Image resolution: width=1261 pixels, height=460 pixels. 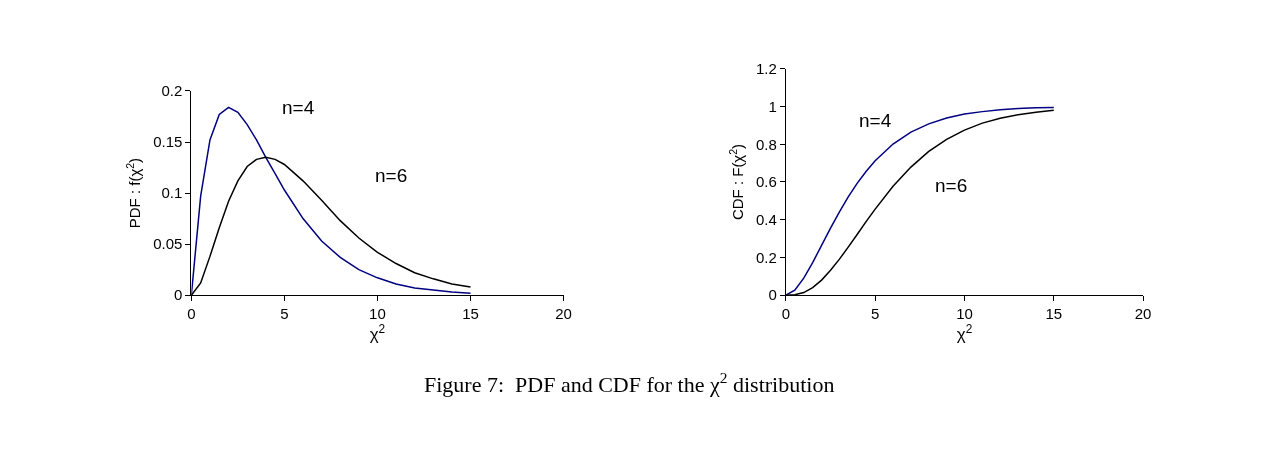 I want to click on caption: Figure 7: PDF and CDF for the χ$^{2}$ distribution, so click(x=629, y=383).